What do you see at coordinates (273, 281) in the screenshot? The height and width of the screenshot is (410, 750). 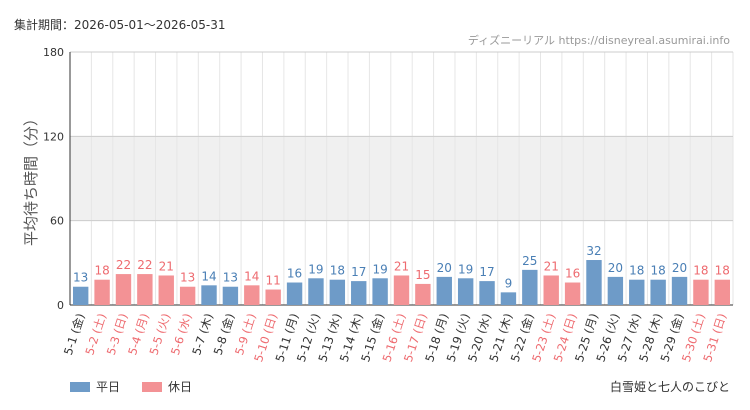 I see `bar-value-label: 11` at bounding box center [273, 281].